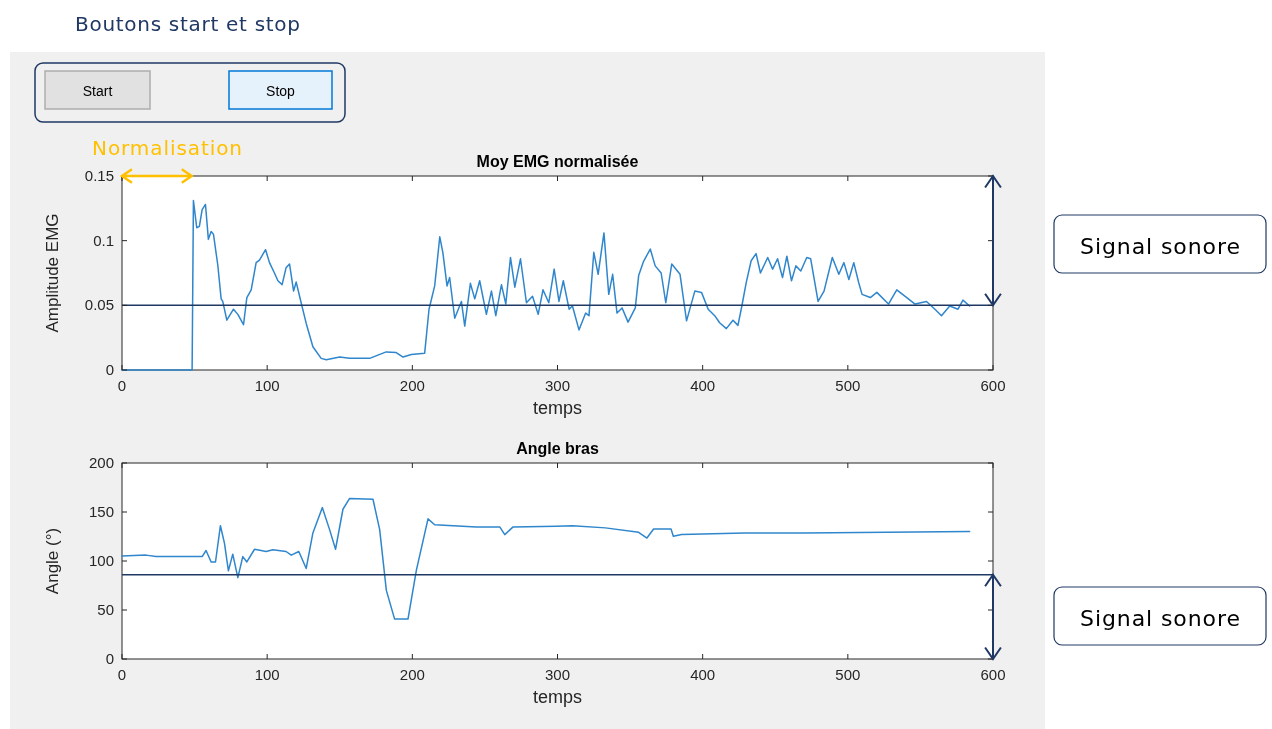  What do you see at coordinates (52, 561) in the screenshot?
I see `y-axis-title: Angle (°)` at bounding box center [52, 561].